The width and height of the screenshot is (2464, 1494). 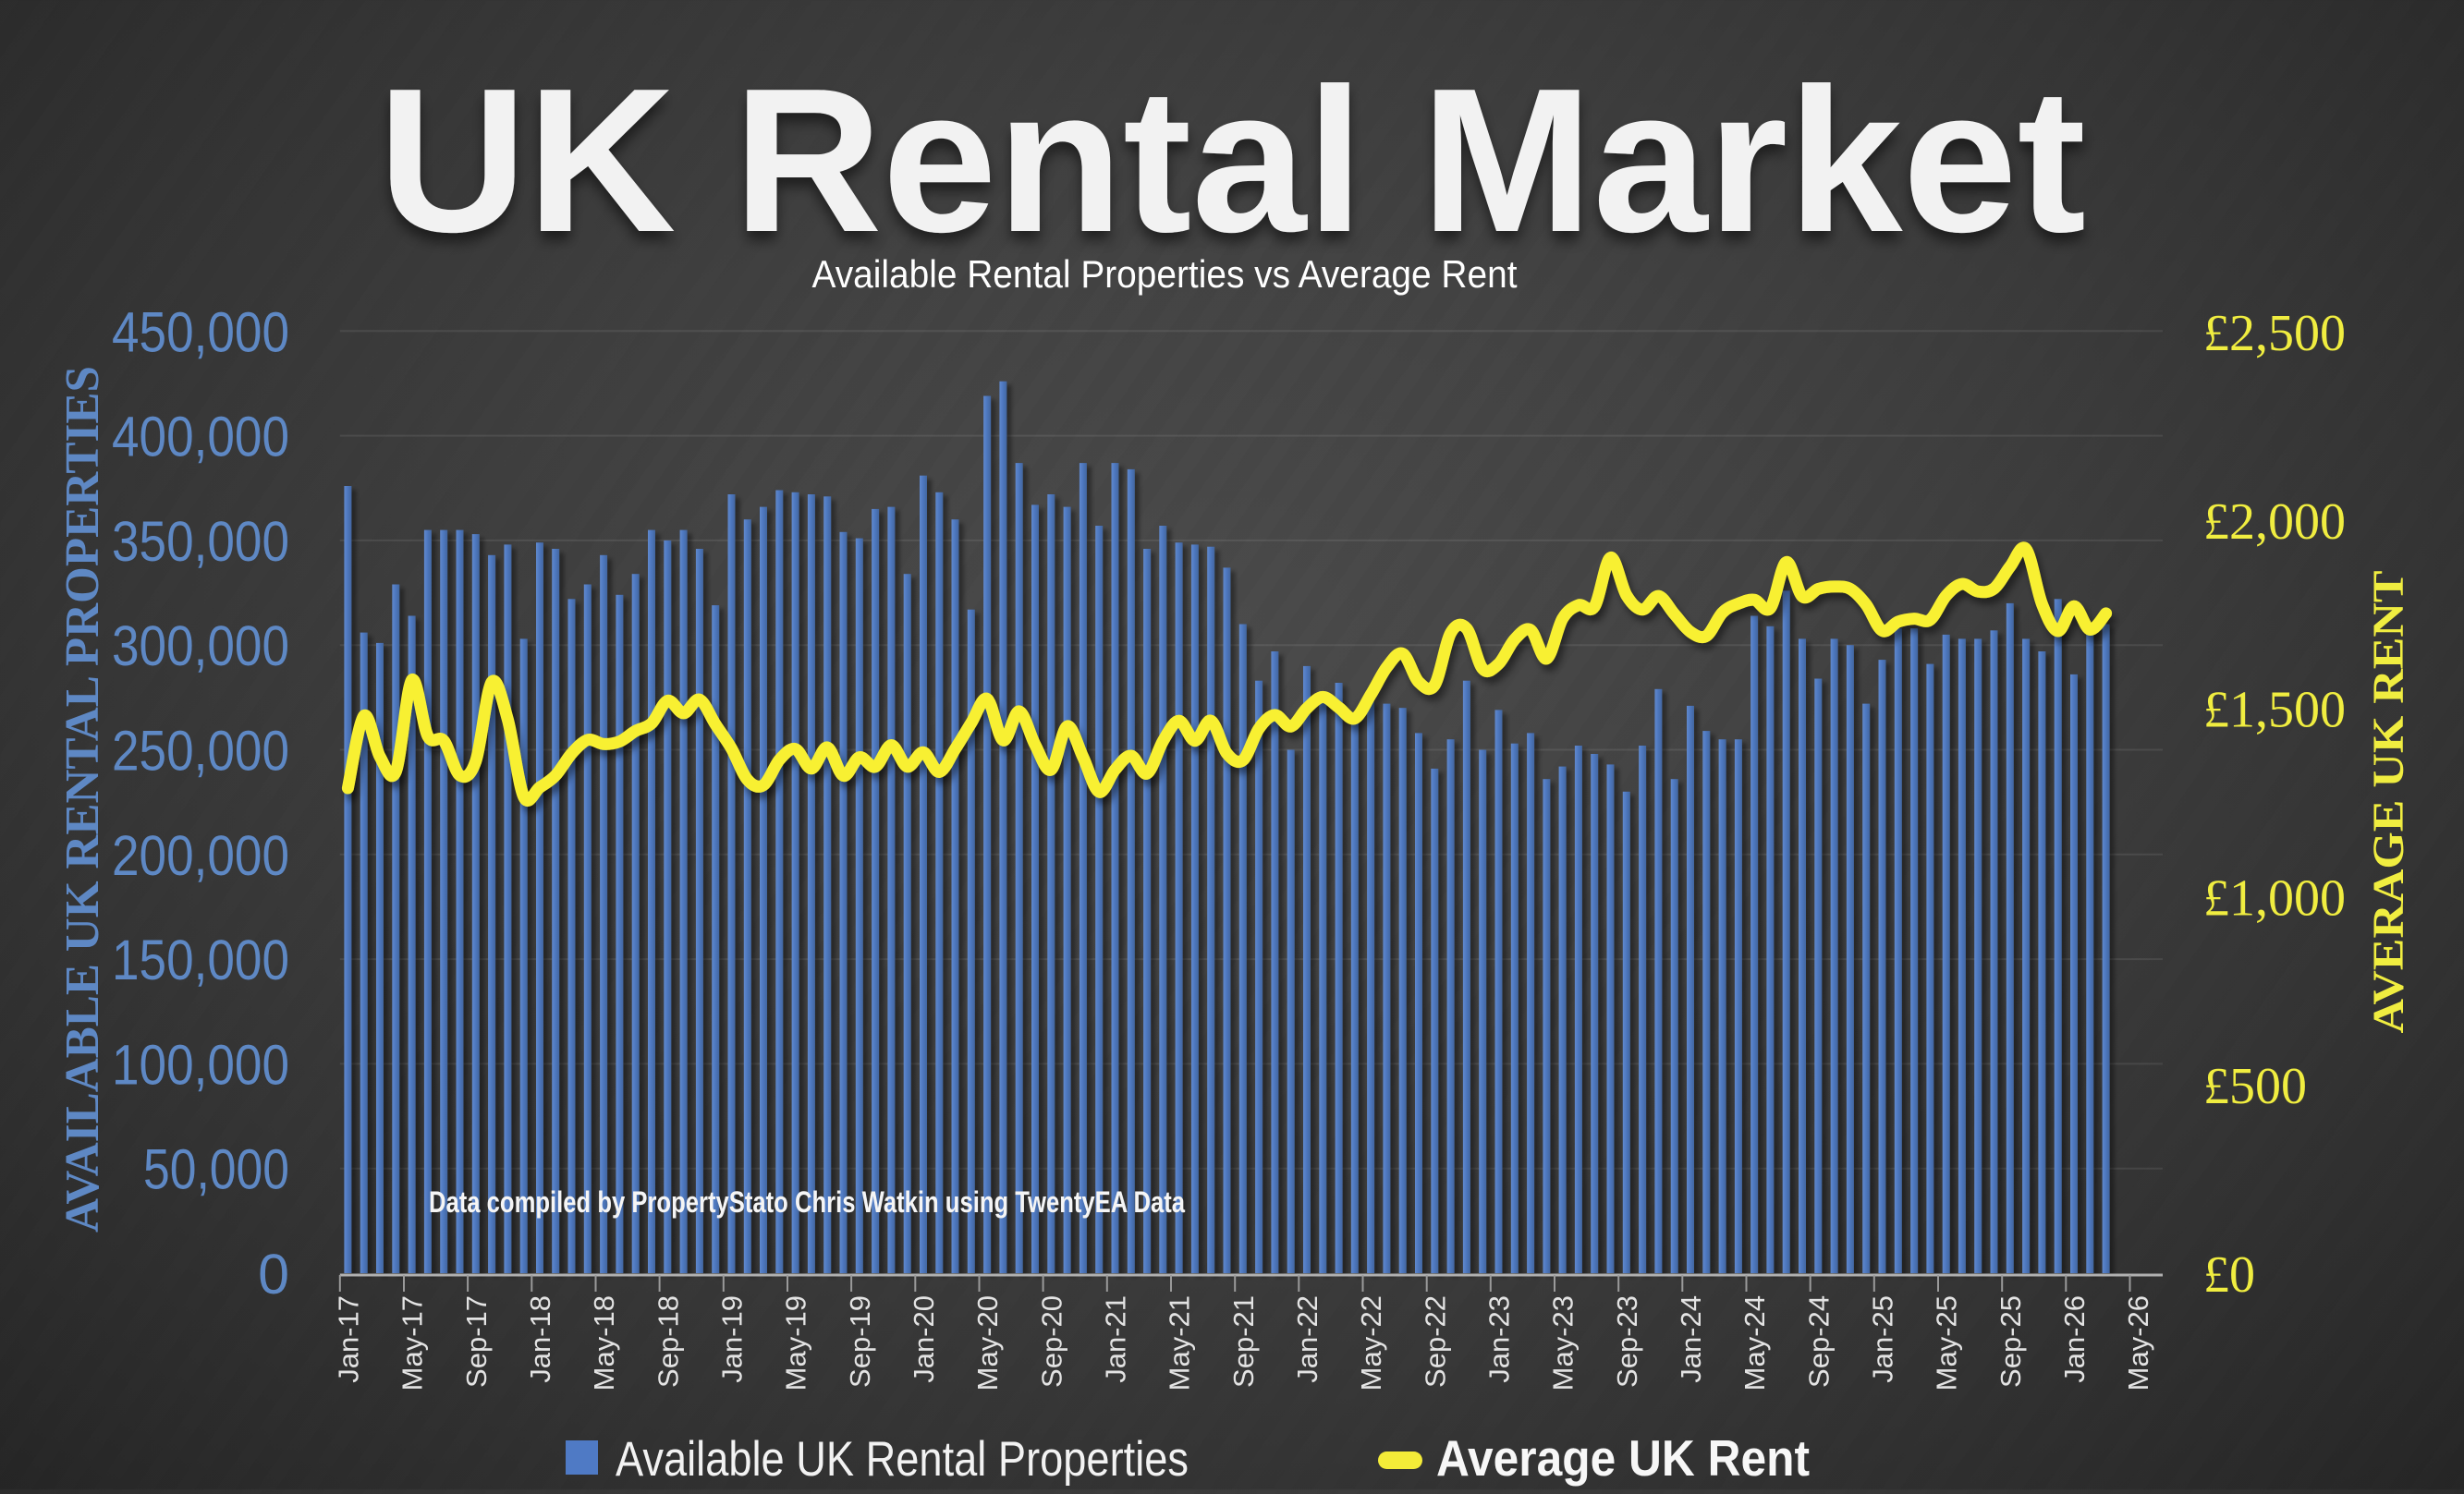 I want to click on svg-text: May-24, so click(x=1754, y=1343).